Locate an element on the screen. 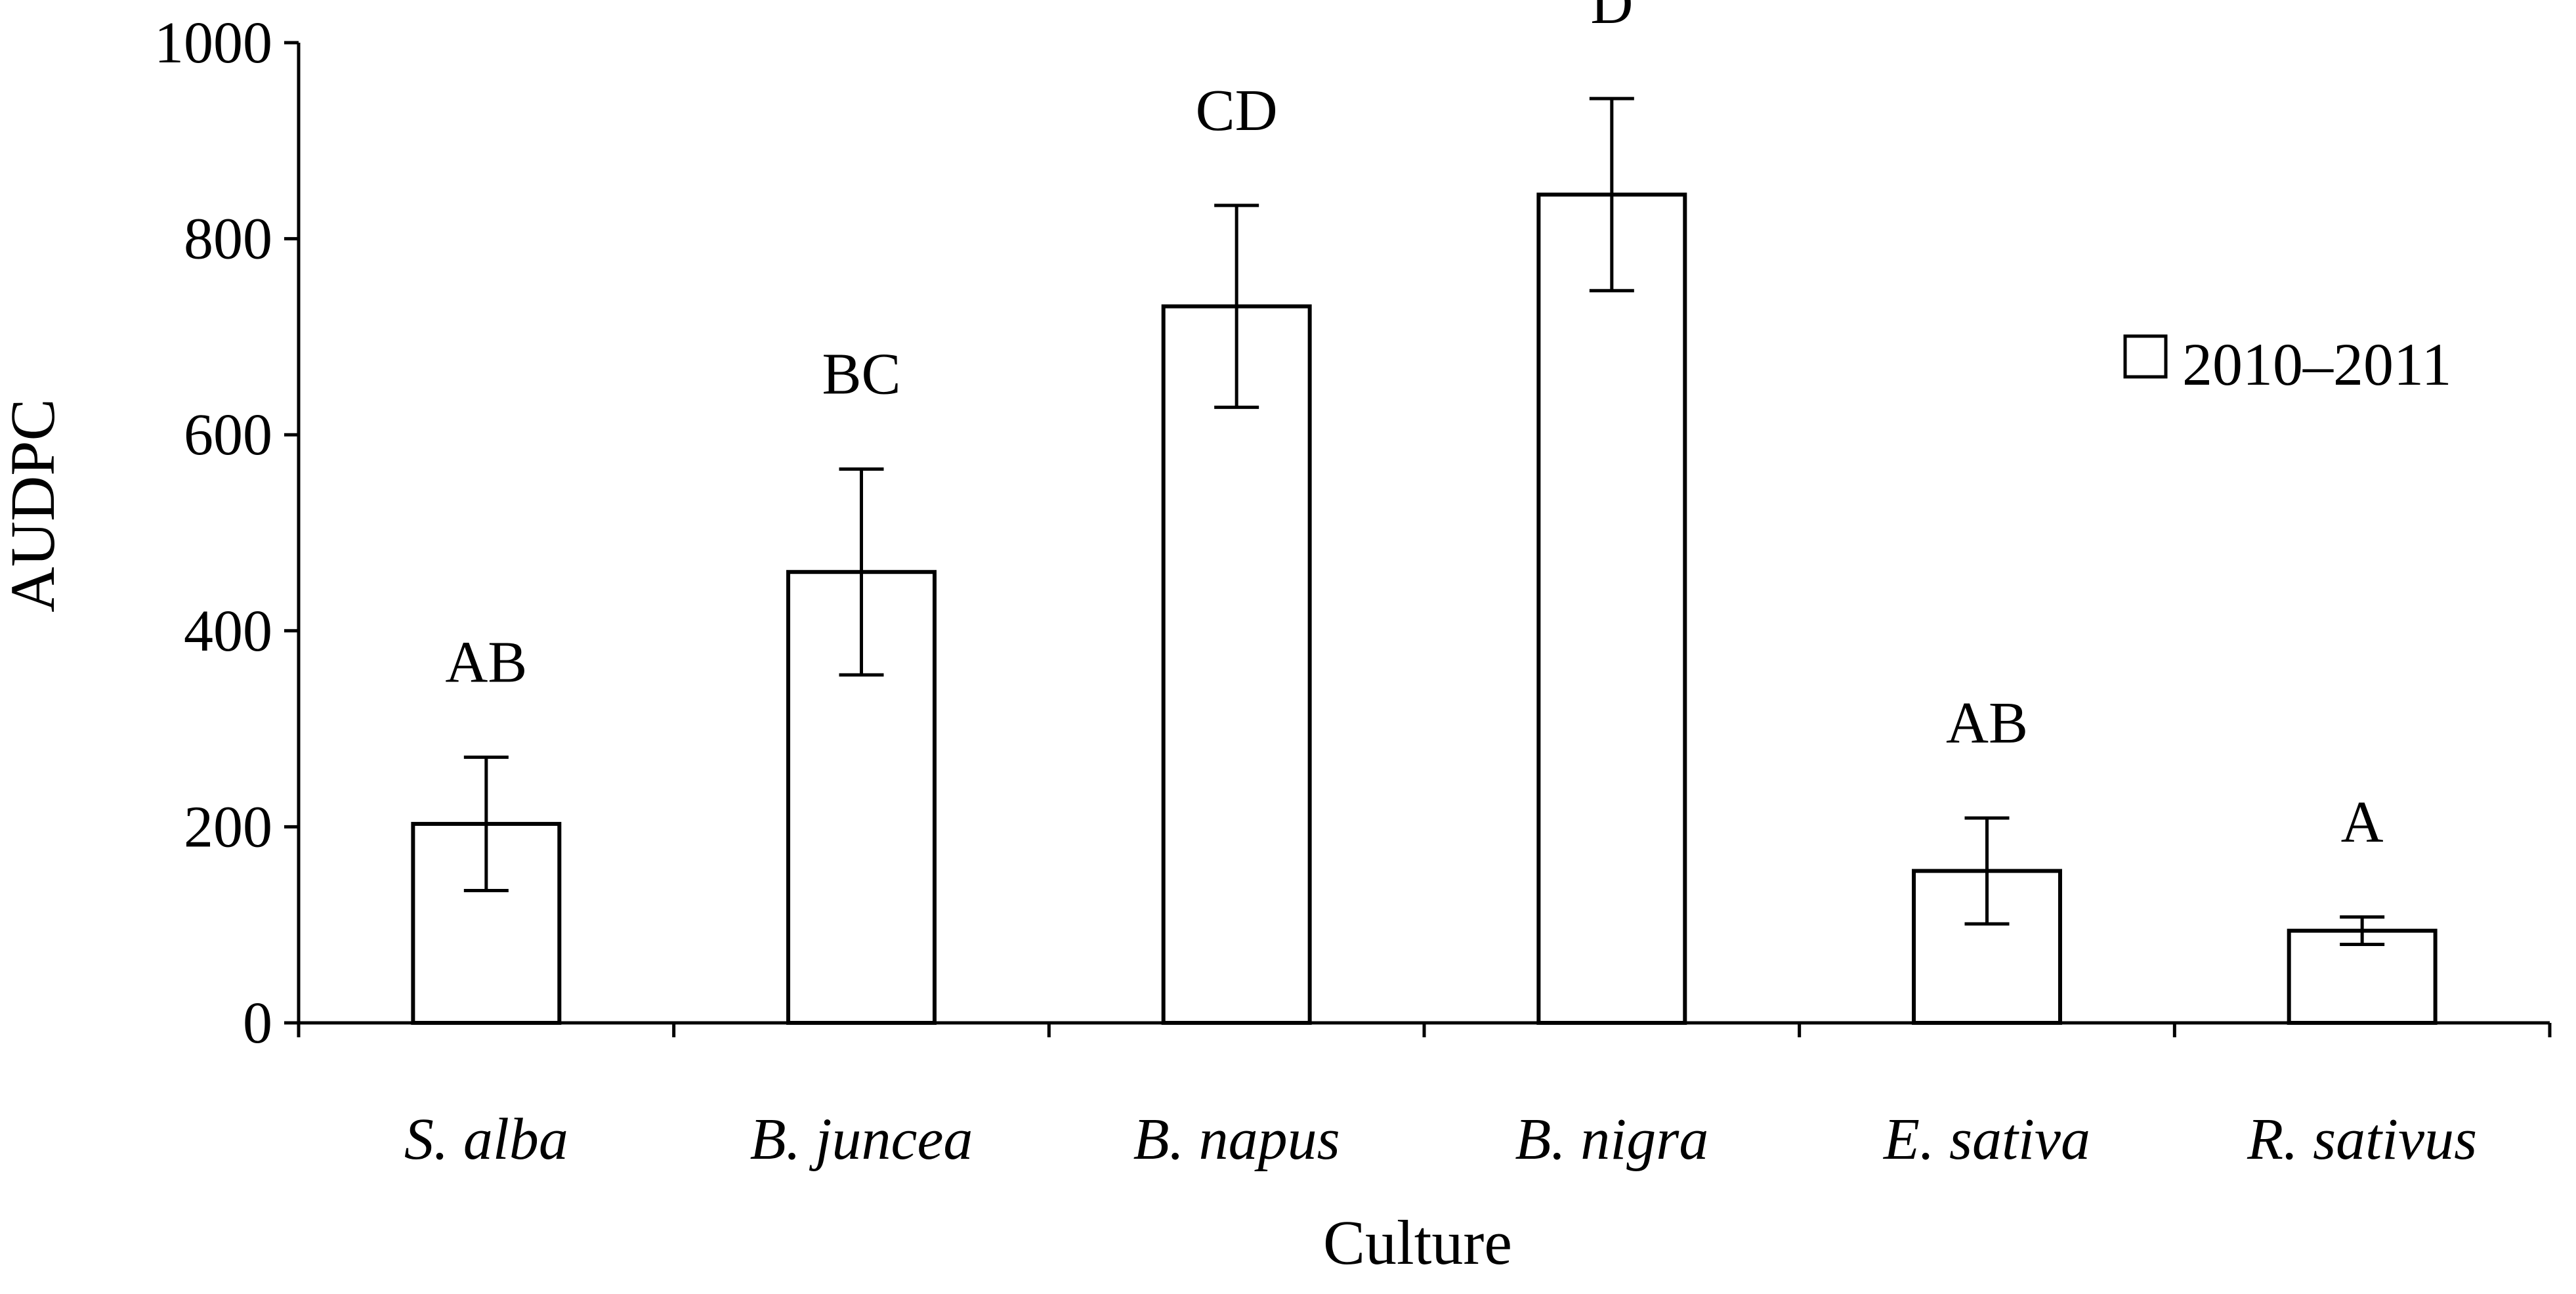 This screenshot has height=1294, width=2576. x-tick-label: B. nigra is located at coordinates (1611, 1139).